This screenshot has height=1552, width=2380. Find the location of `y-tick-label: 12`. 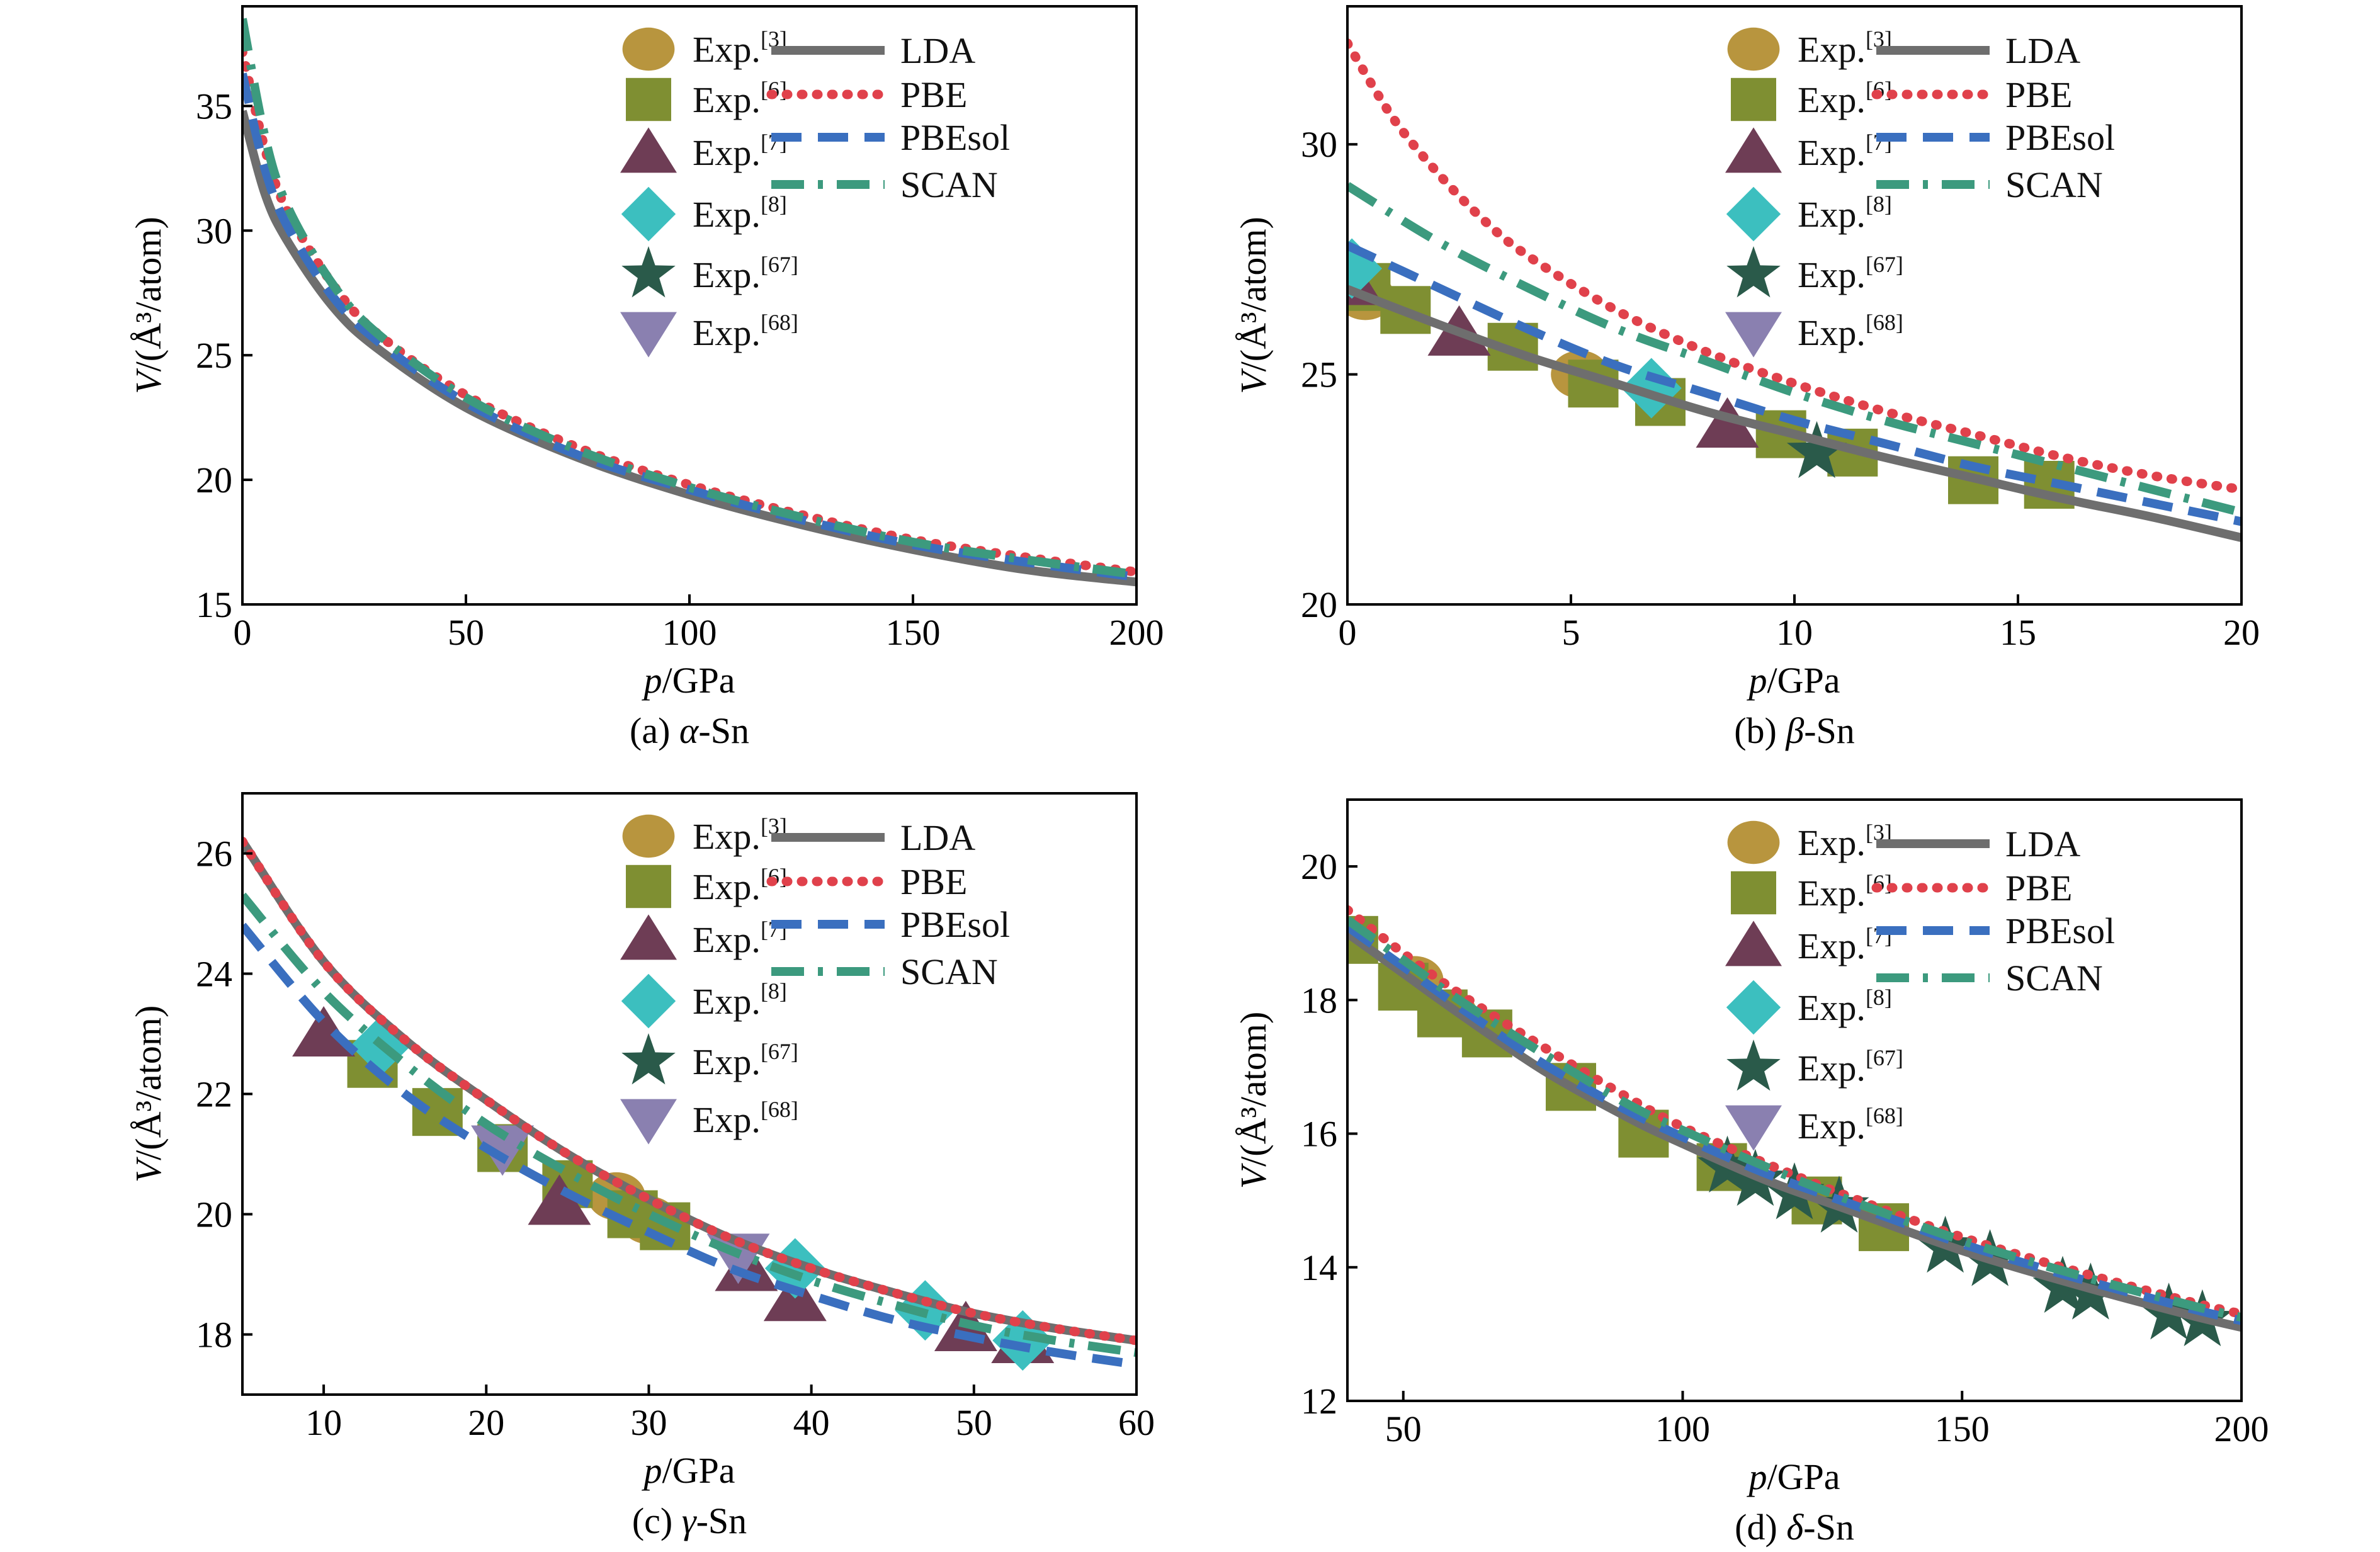

y-tick-label: 12 is located at coordinates (1319, 1401).